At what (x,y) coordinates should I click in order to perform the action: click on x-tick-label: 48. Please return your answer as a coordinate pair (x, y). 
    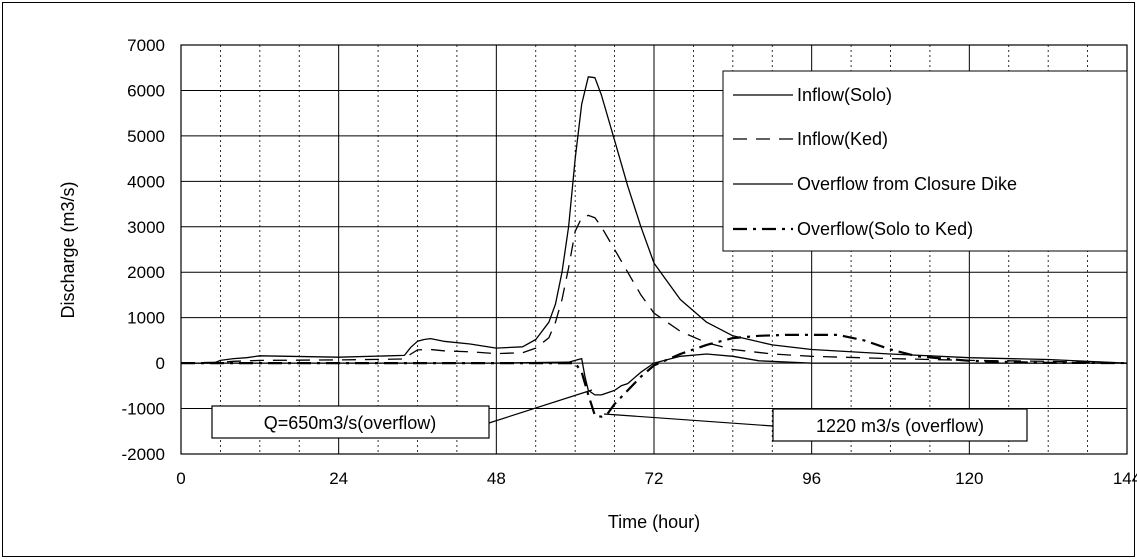
    Looking at the image, I should click on (496, 478).